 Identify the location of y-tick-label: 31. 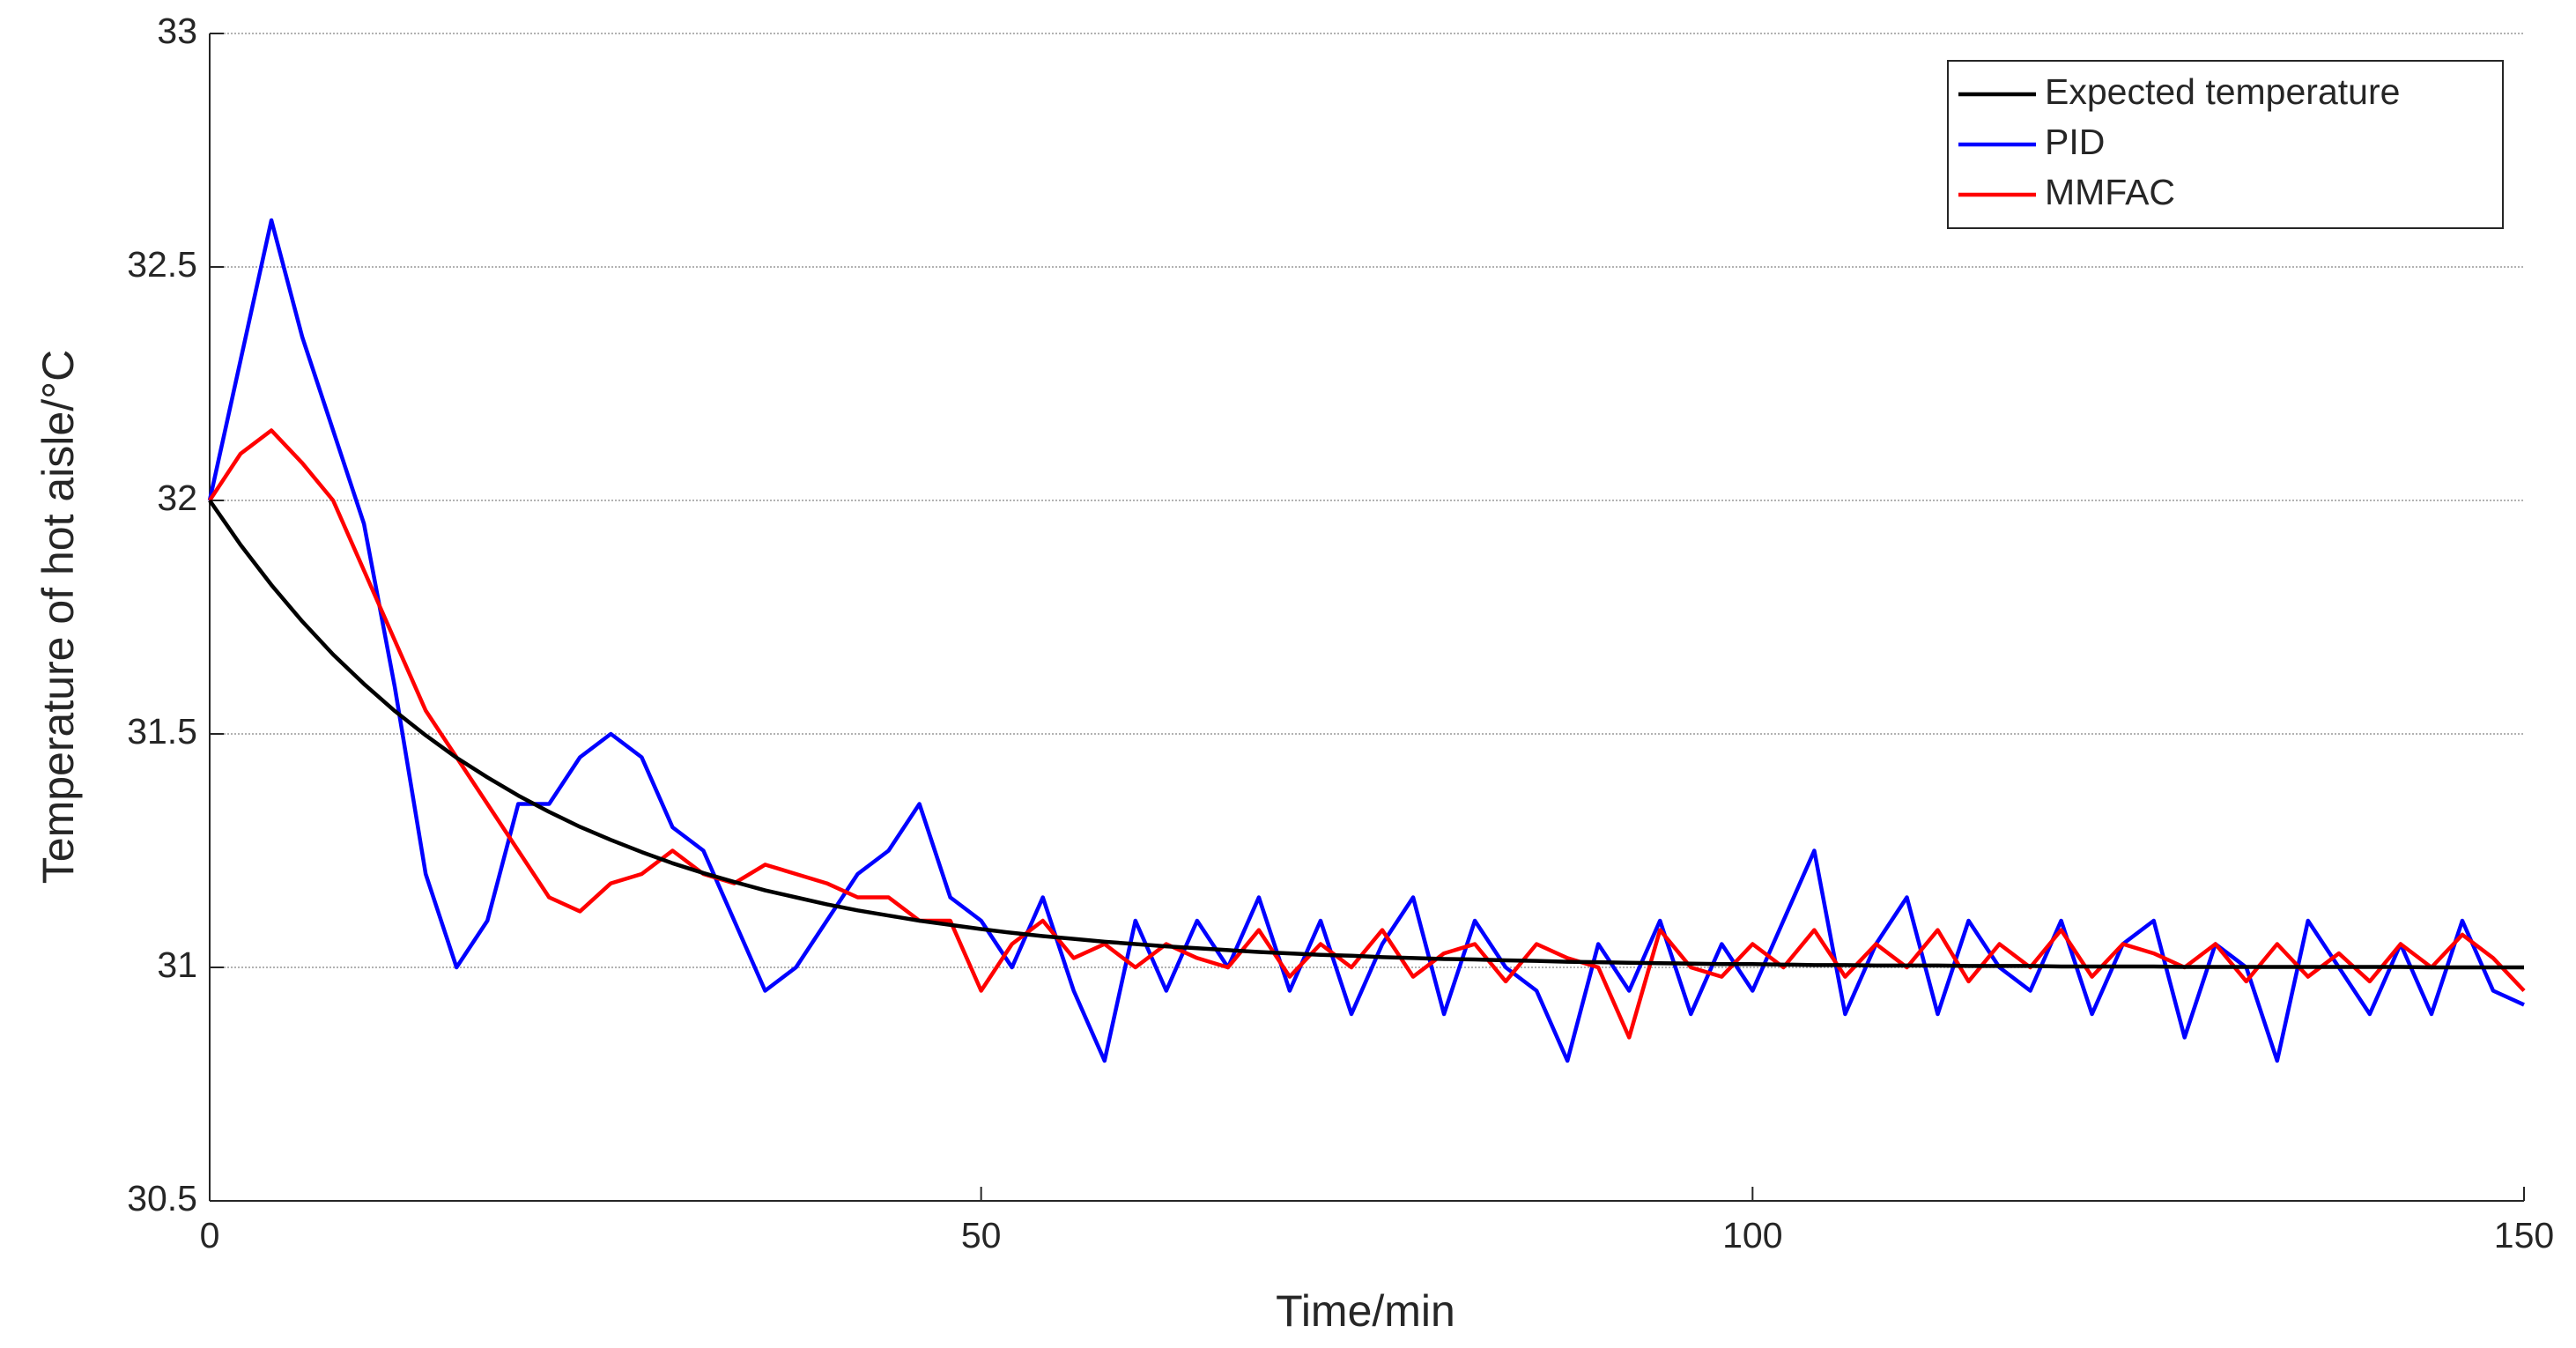
(177, 964).